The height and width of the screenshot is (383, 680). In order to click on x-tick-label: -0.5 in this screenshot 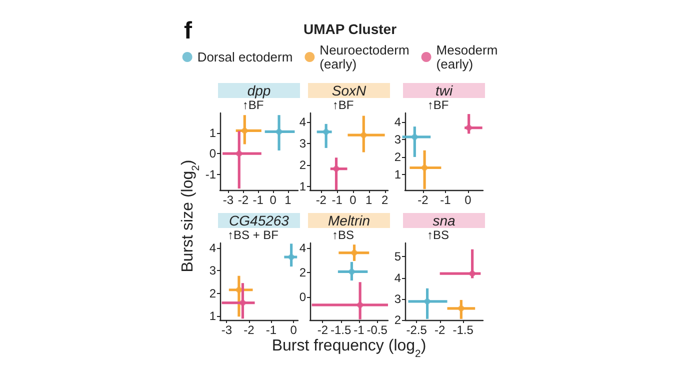, I will do `click(377, 330)`.